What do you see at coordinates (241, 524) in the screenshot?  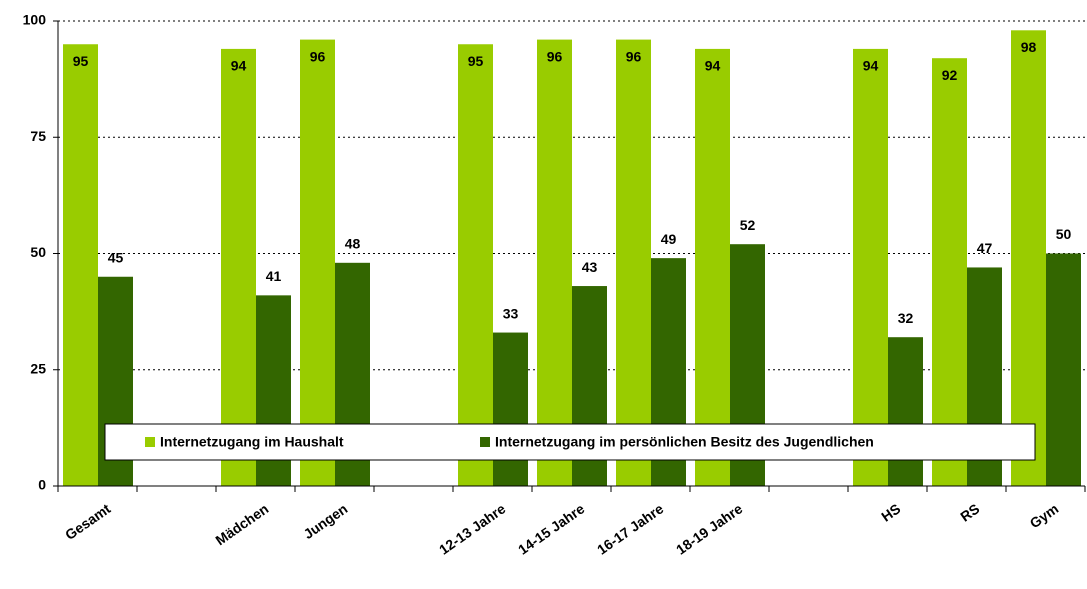 I see `x-tick-label: Mädchen` at bounding box center [241, 524].